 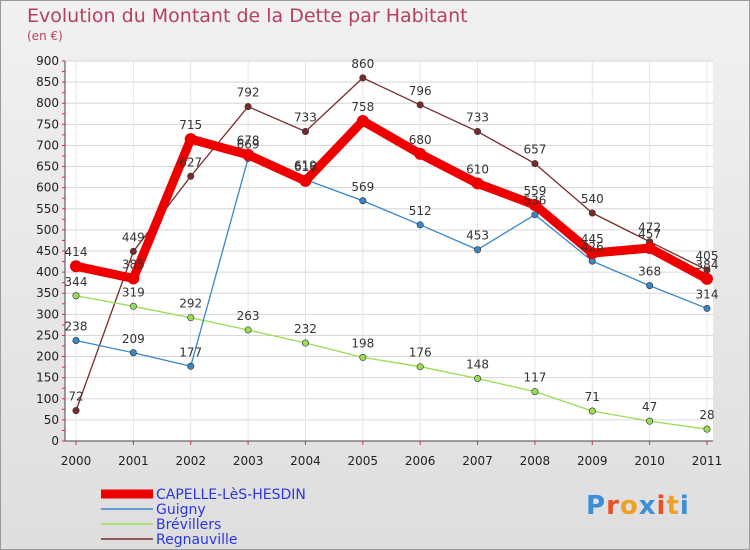 What do you see at coordinates (47, 103) in the screenshot?
I see `y-tick-label: 800` at bounding box center [47, 103].